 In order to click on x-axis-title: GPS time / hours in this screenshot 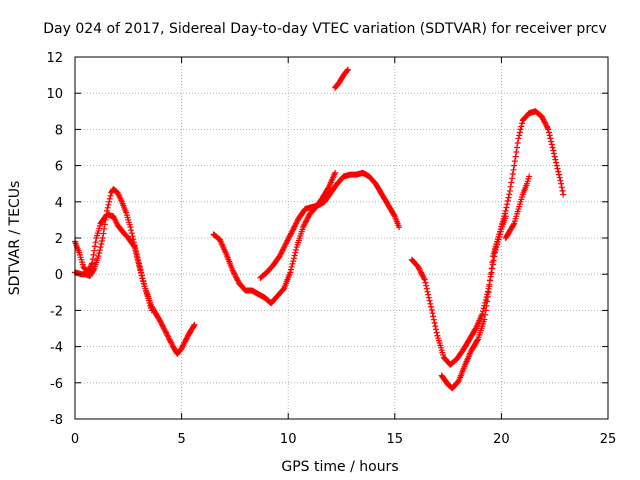, I will do `click(339, 467)`.